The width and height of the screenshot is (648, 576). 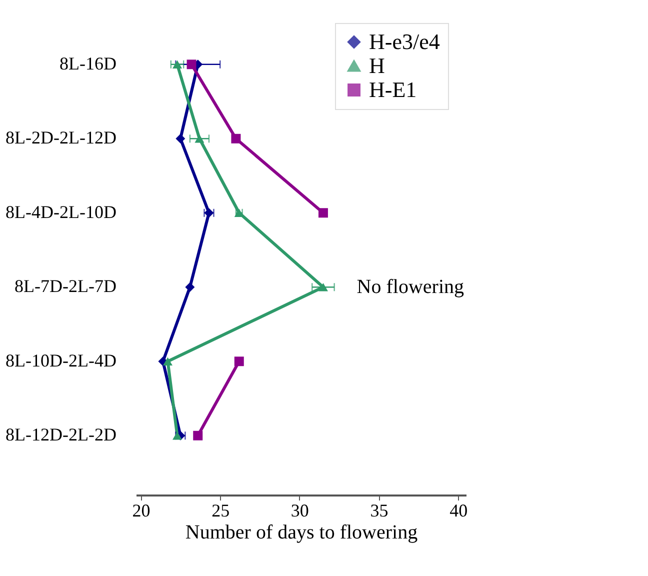 I want to click on legend-label: H, so click(x=377, y=65).